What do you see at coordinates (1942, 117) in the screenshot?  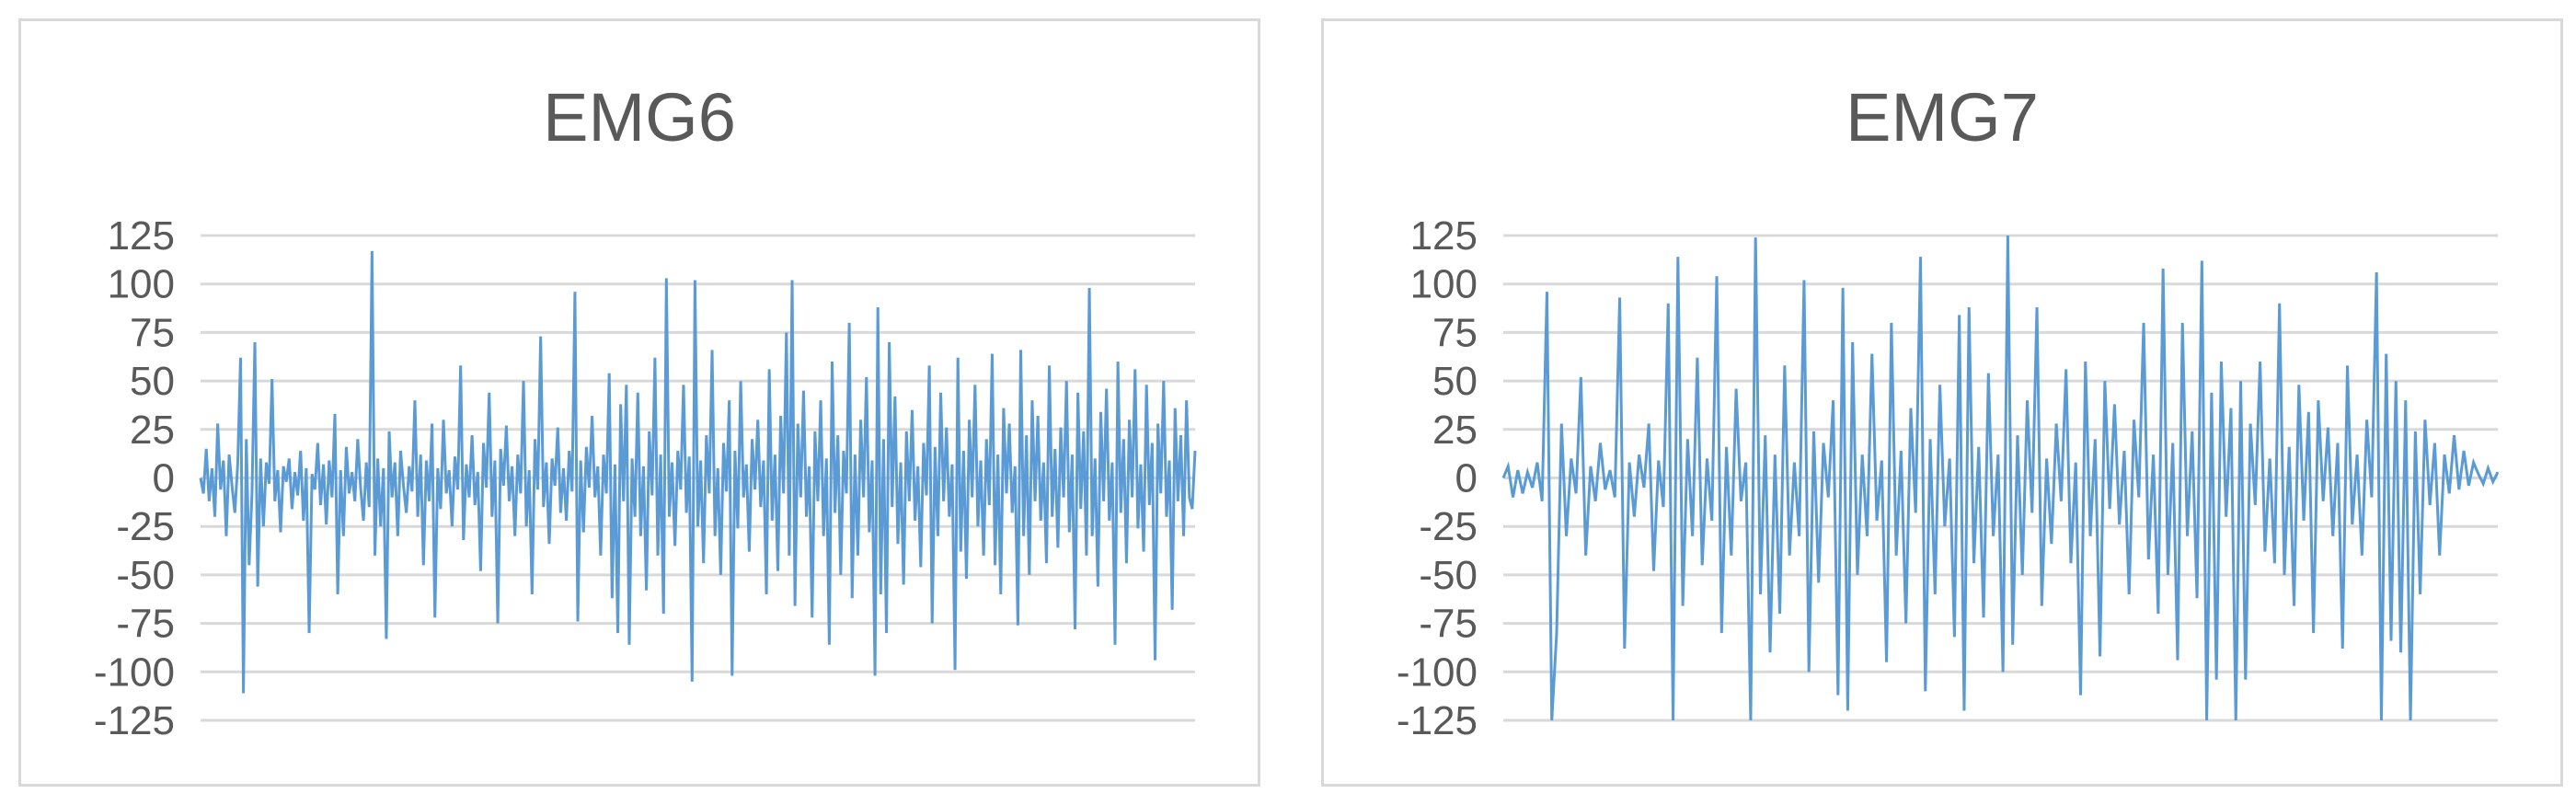 I see `chart-title: EMG7` at bounding box center [1942, 117].